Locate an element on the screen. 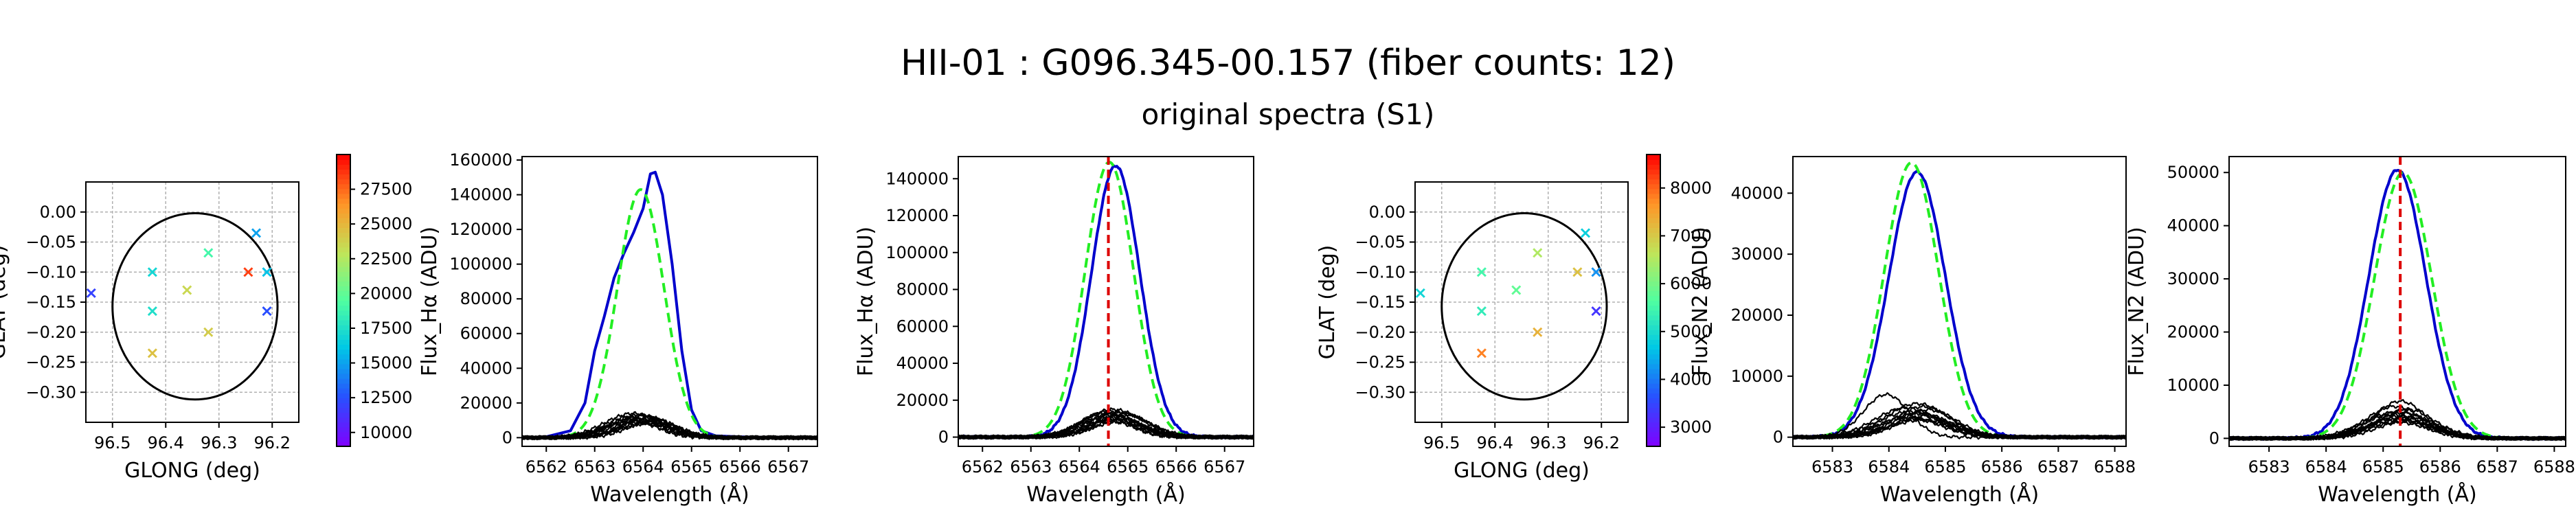 Image resolution: width=2576 pixels, height=515 pixels. colorbar-tick-label: 20000 is located at coordinates (386, 293).